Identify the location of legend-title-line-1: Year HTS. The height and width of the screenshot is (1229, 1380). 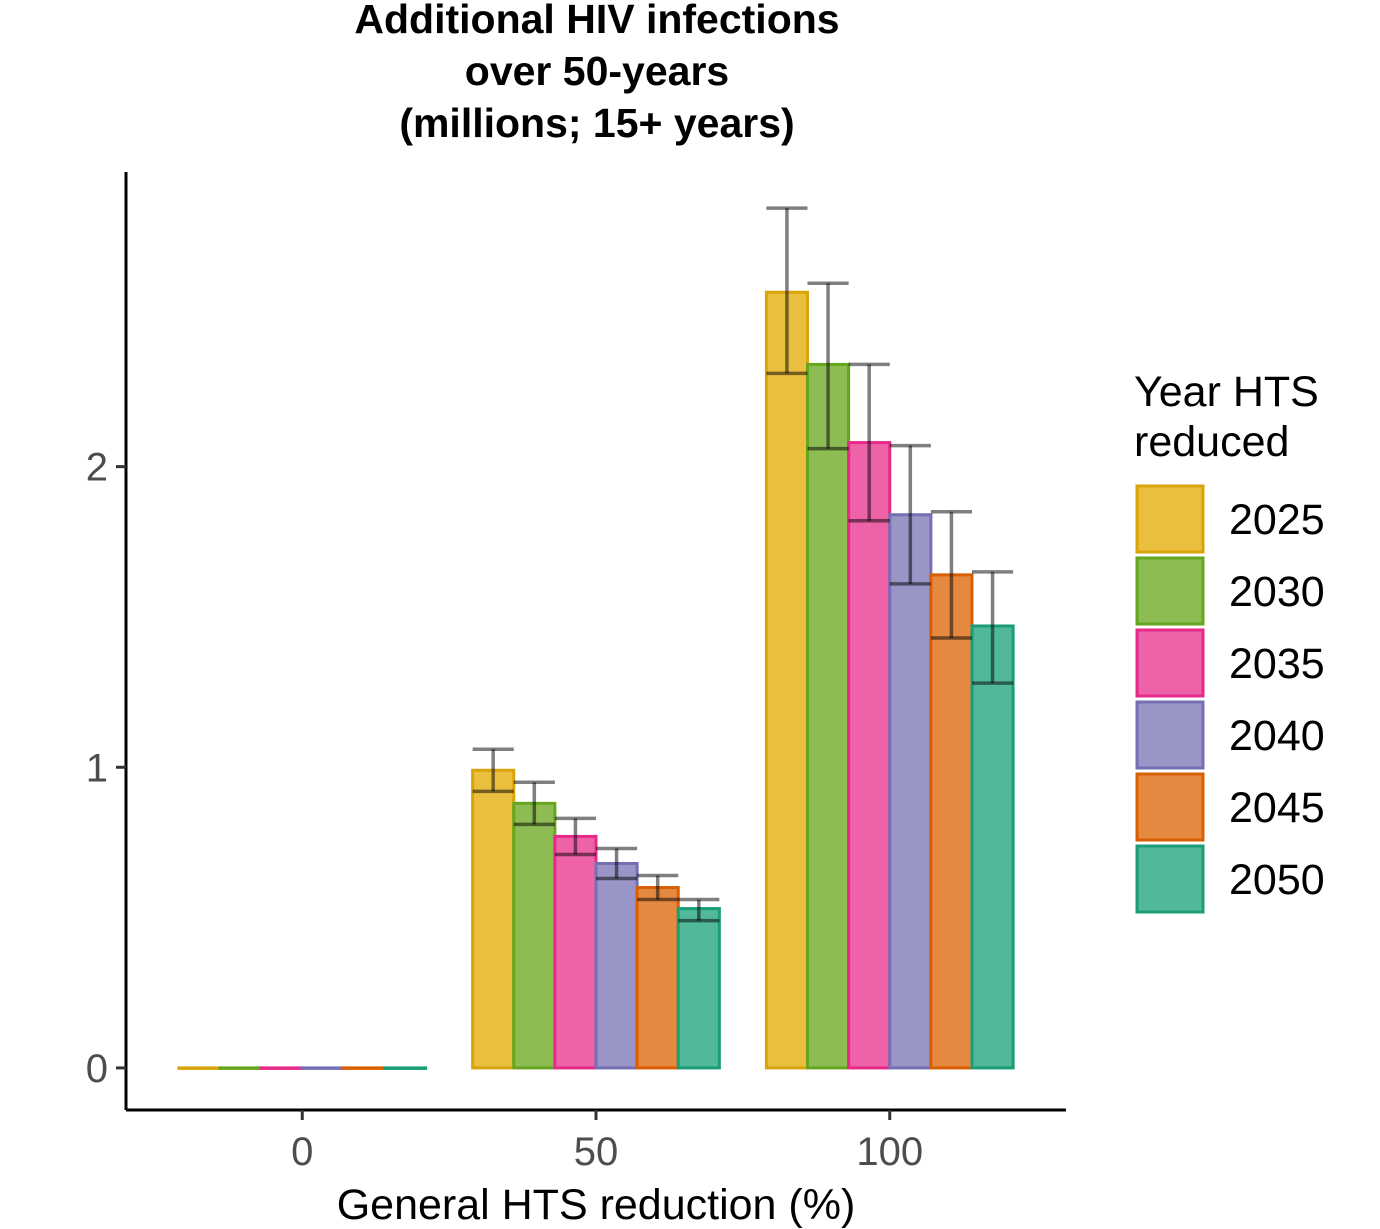
(1226, 392).